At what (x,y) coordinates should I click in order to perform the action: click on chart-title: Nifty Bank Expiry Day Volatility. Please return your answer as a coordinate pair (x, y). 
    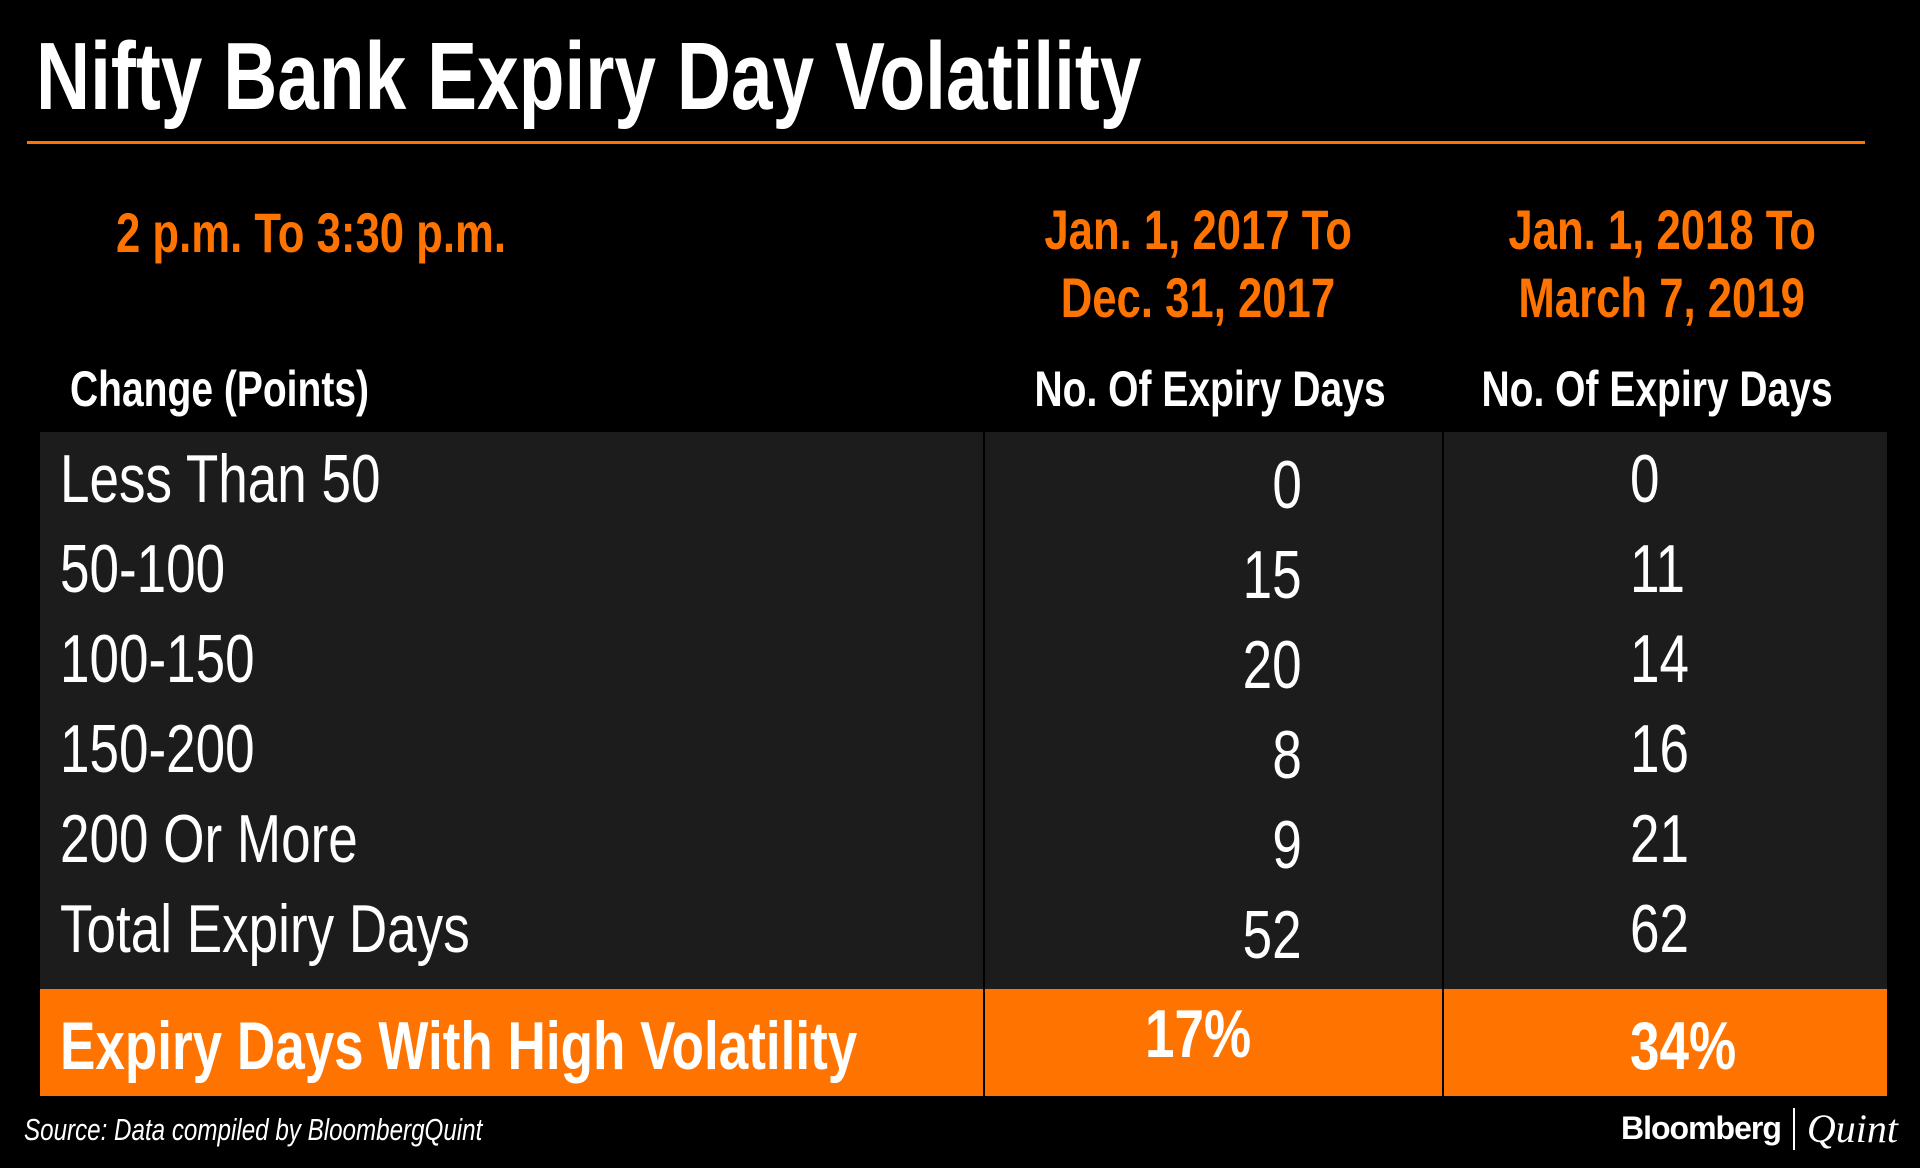
    Looking at the image, I should click on (589, 76).